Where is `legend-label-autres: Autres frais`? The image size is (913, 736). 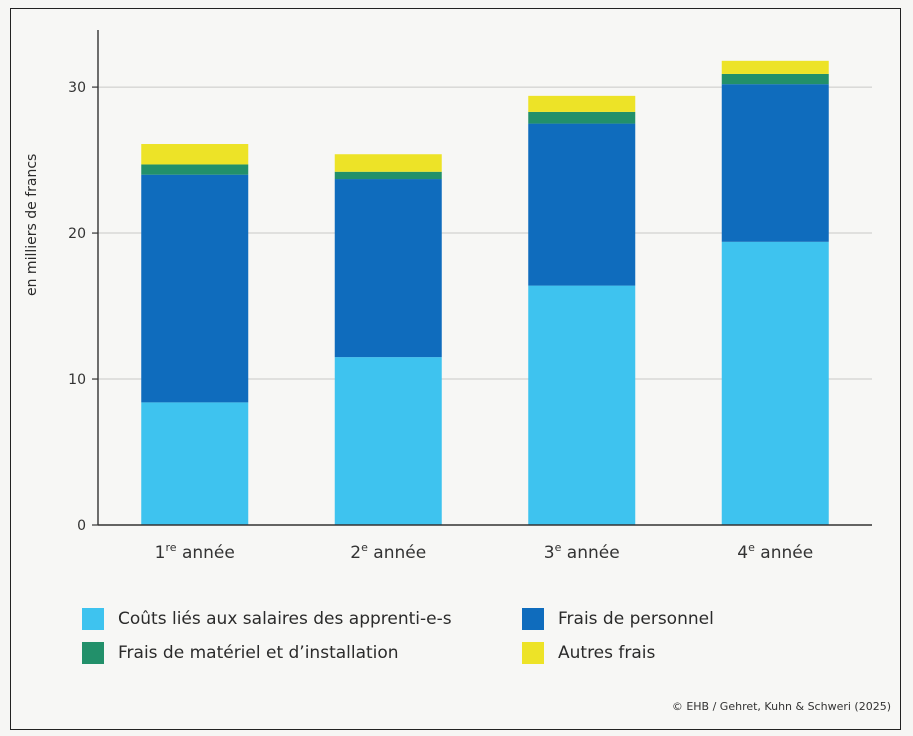
legend-label-autres: Autres frais is located at coordinates (607, 653).